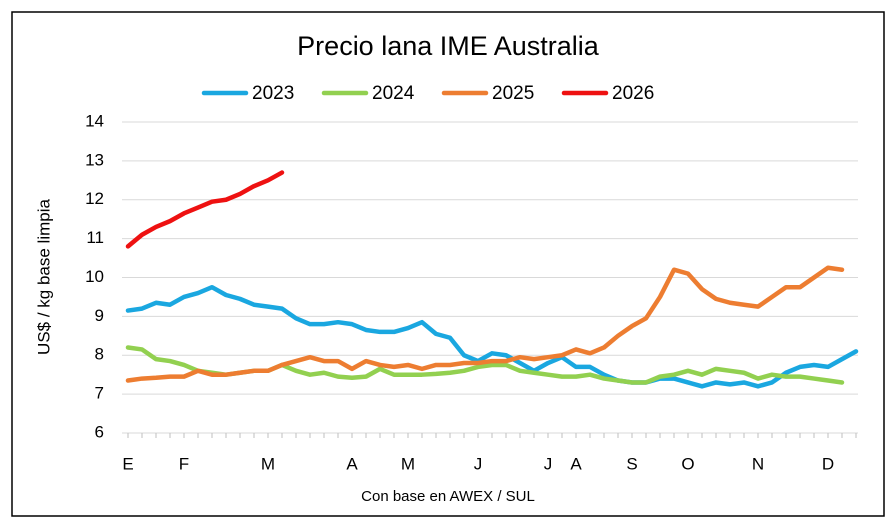 This screenshot has width=896, height=528. What do you see at coordinates (99, 315) in the screenshot?
I see `y-tick-label: 9` at bounding box center [99, 315].